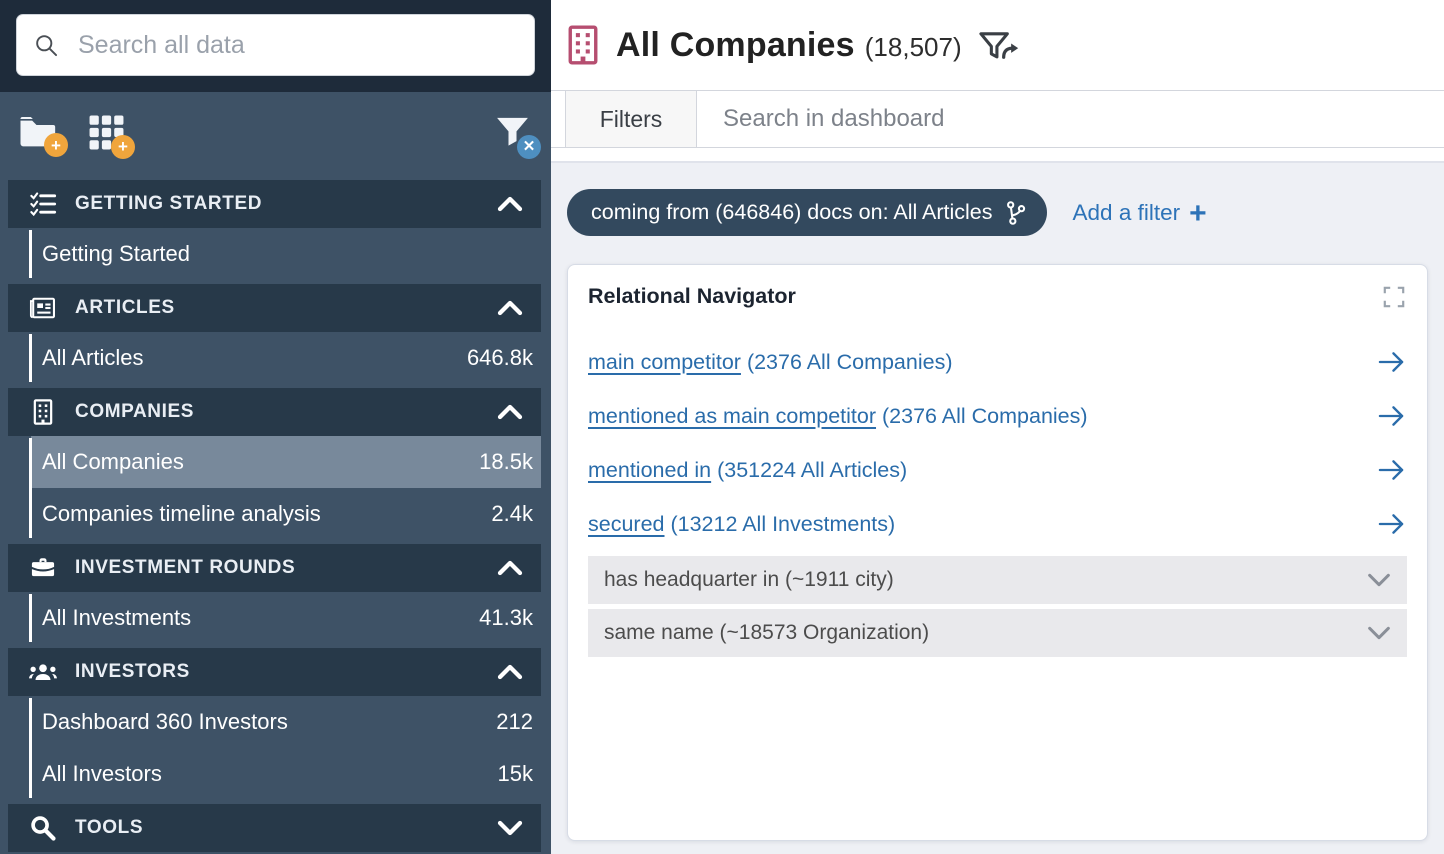  I want to click on sidebar-item-all-articles: All Articles 646.8k, so click(287, 357).